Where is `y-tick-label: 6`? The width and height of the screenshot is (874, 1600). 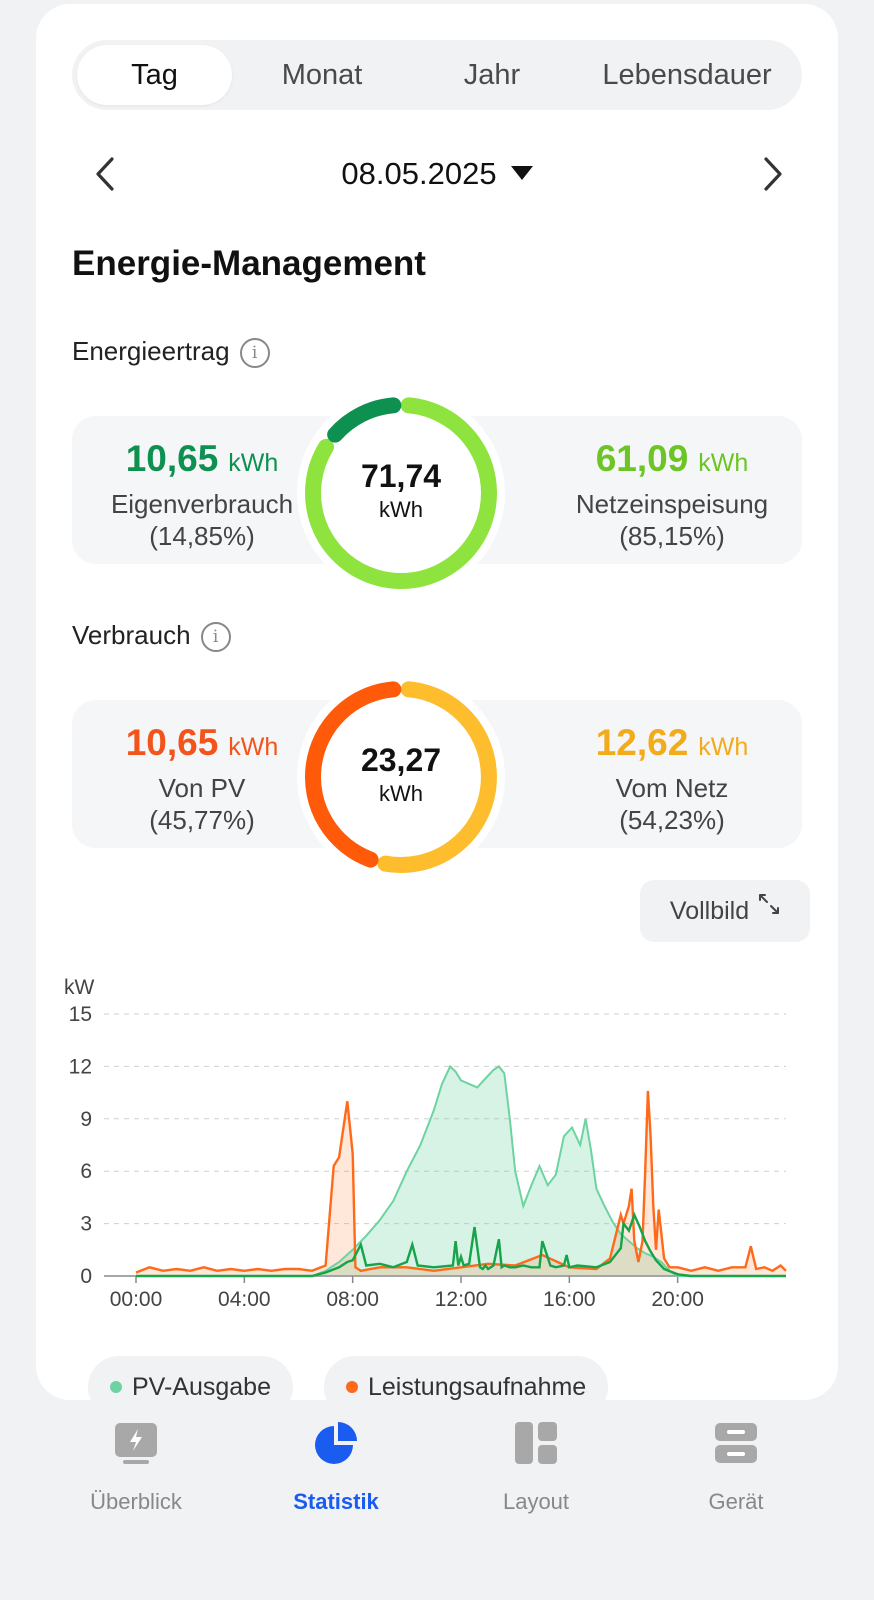
y-tick-label: 6 is located at coordinates (86, 1171).